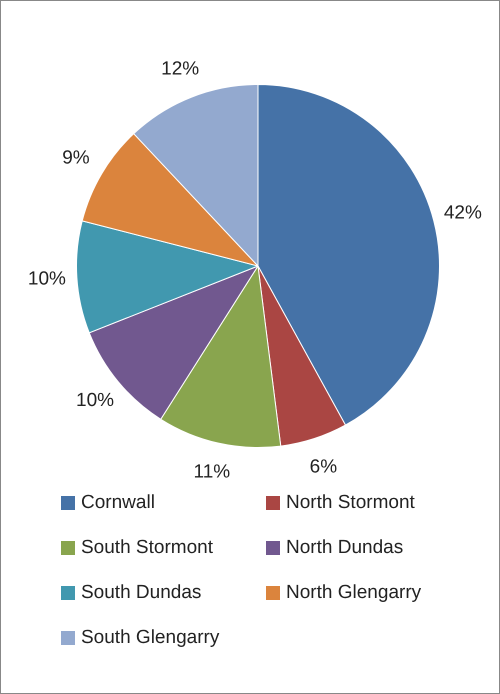 The image size is (500, 694). I want to click on legend-label: Cornwall, so click(118, 503).